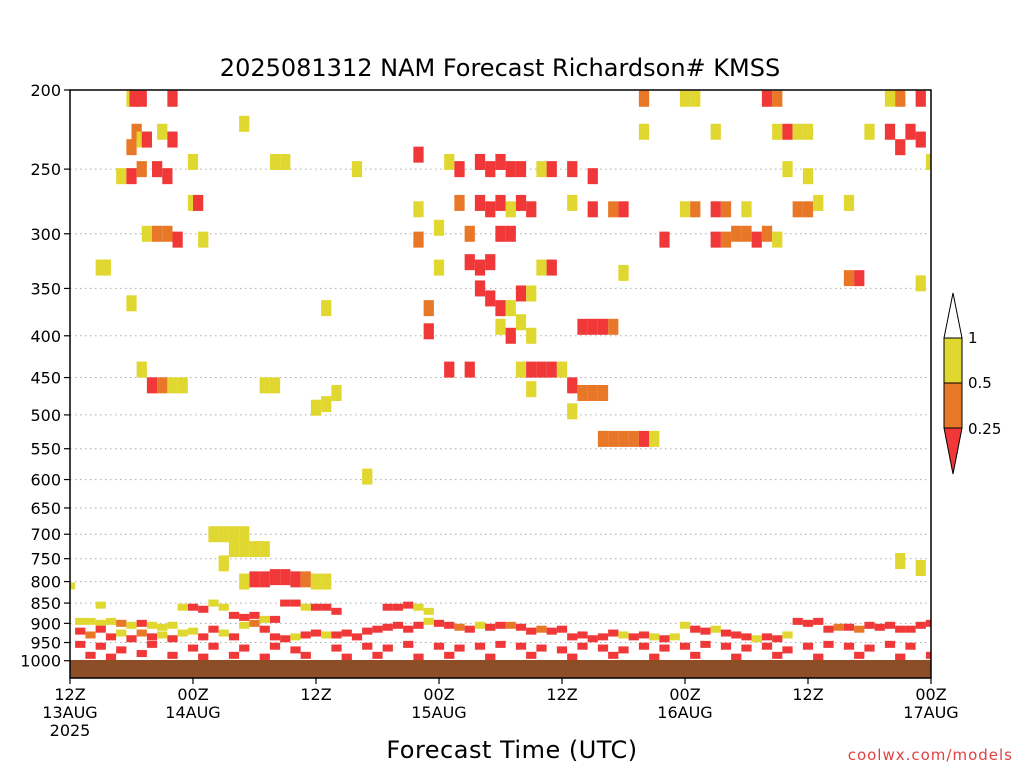  What do you see at coordinates (930, 755) in the screenshot?
I see `credit-text: coolwx.com/models` at bounding box center [930, 755].